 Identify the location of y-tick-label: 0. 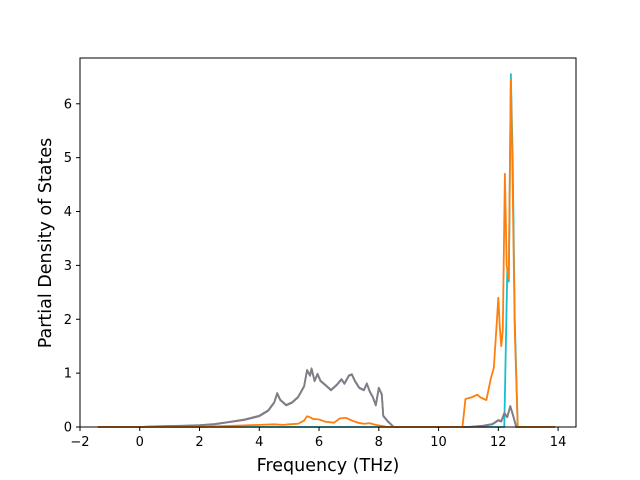
(68, 428).